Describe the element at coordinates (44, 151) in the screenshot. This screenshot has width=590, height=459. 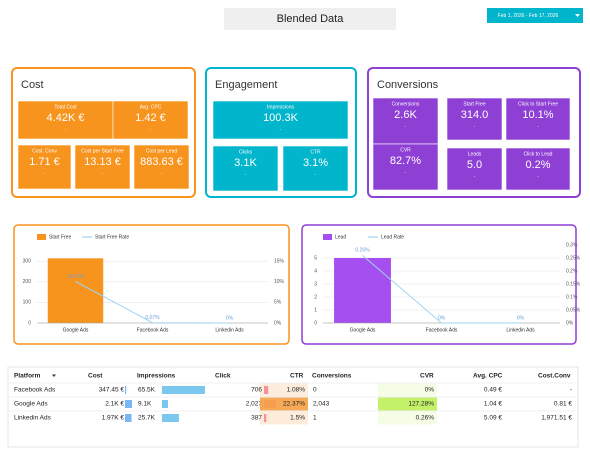
I see `tile-label: Cost. Conv` at that location.